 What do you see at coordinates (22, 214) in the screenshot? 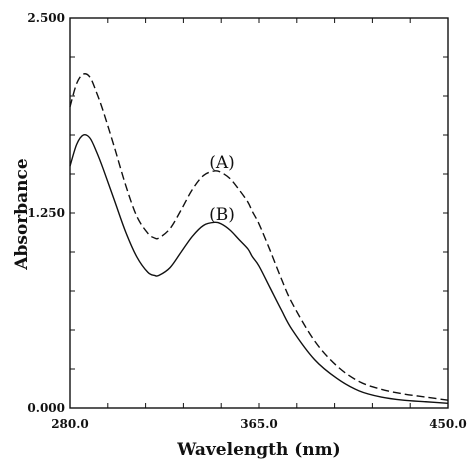
I see `y-axis-title: Absorbance` at bounding box center [22, 214].